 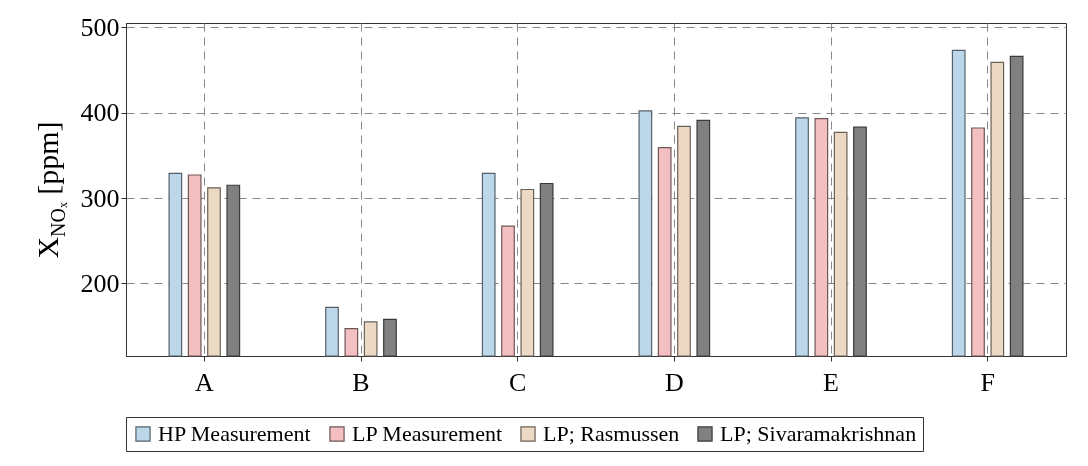 What do you see at coordinates (611, 433) in the screenshot?
I see `legend-label: LP; Rasmussen` at bounding box center [611, 433].